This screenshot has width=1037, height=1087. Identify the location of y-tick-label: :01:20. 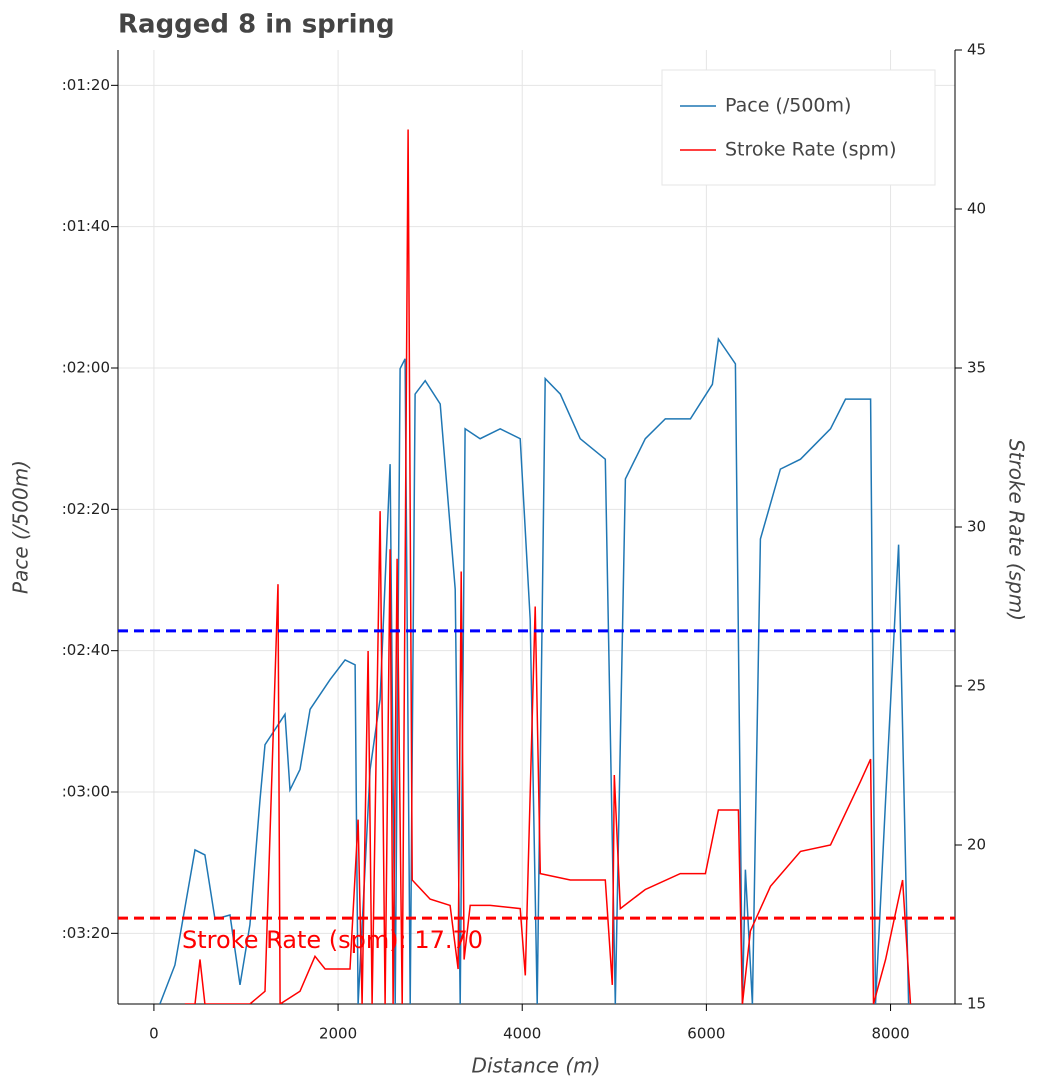
(86, 85).